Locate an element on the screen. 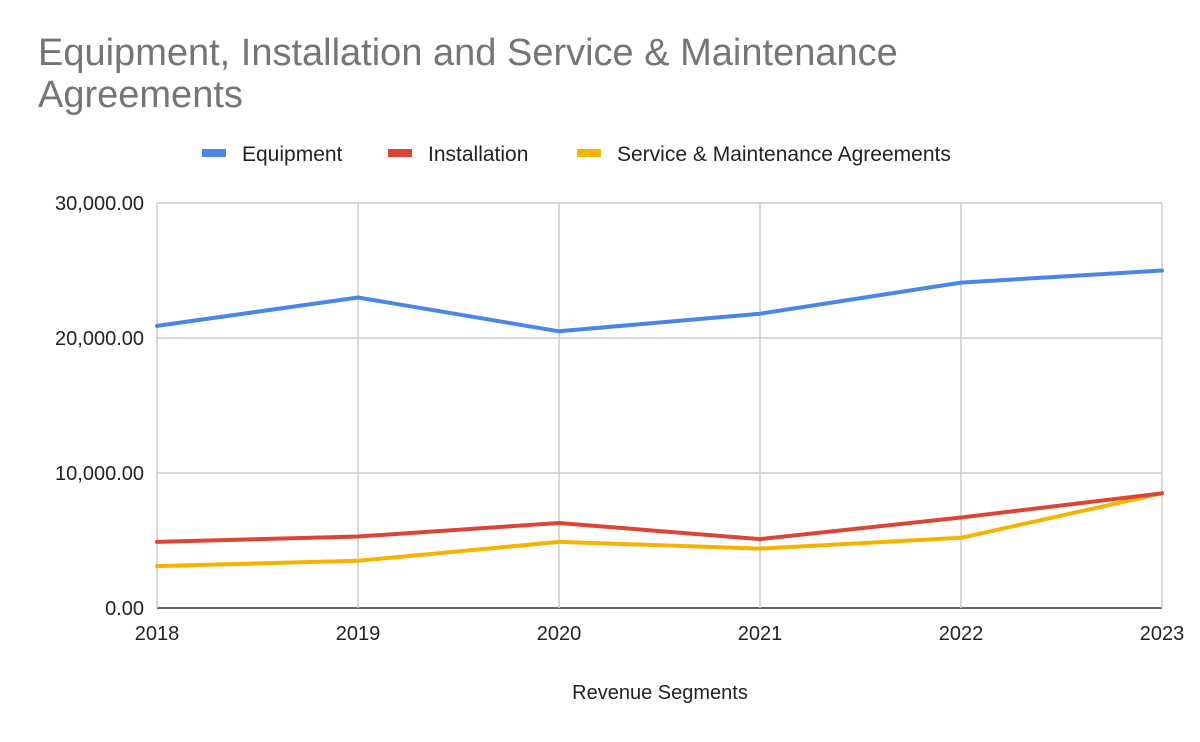 The height and width of the screenshot is (742, 1200). series-line-equipment is located at coordinates (659, 301).